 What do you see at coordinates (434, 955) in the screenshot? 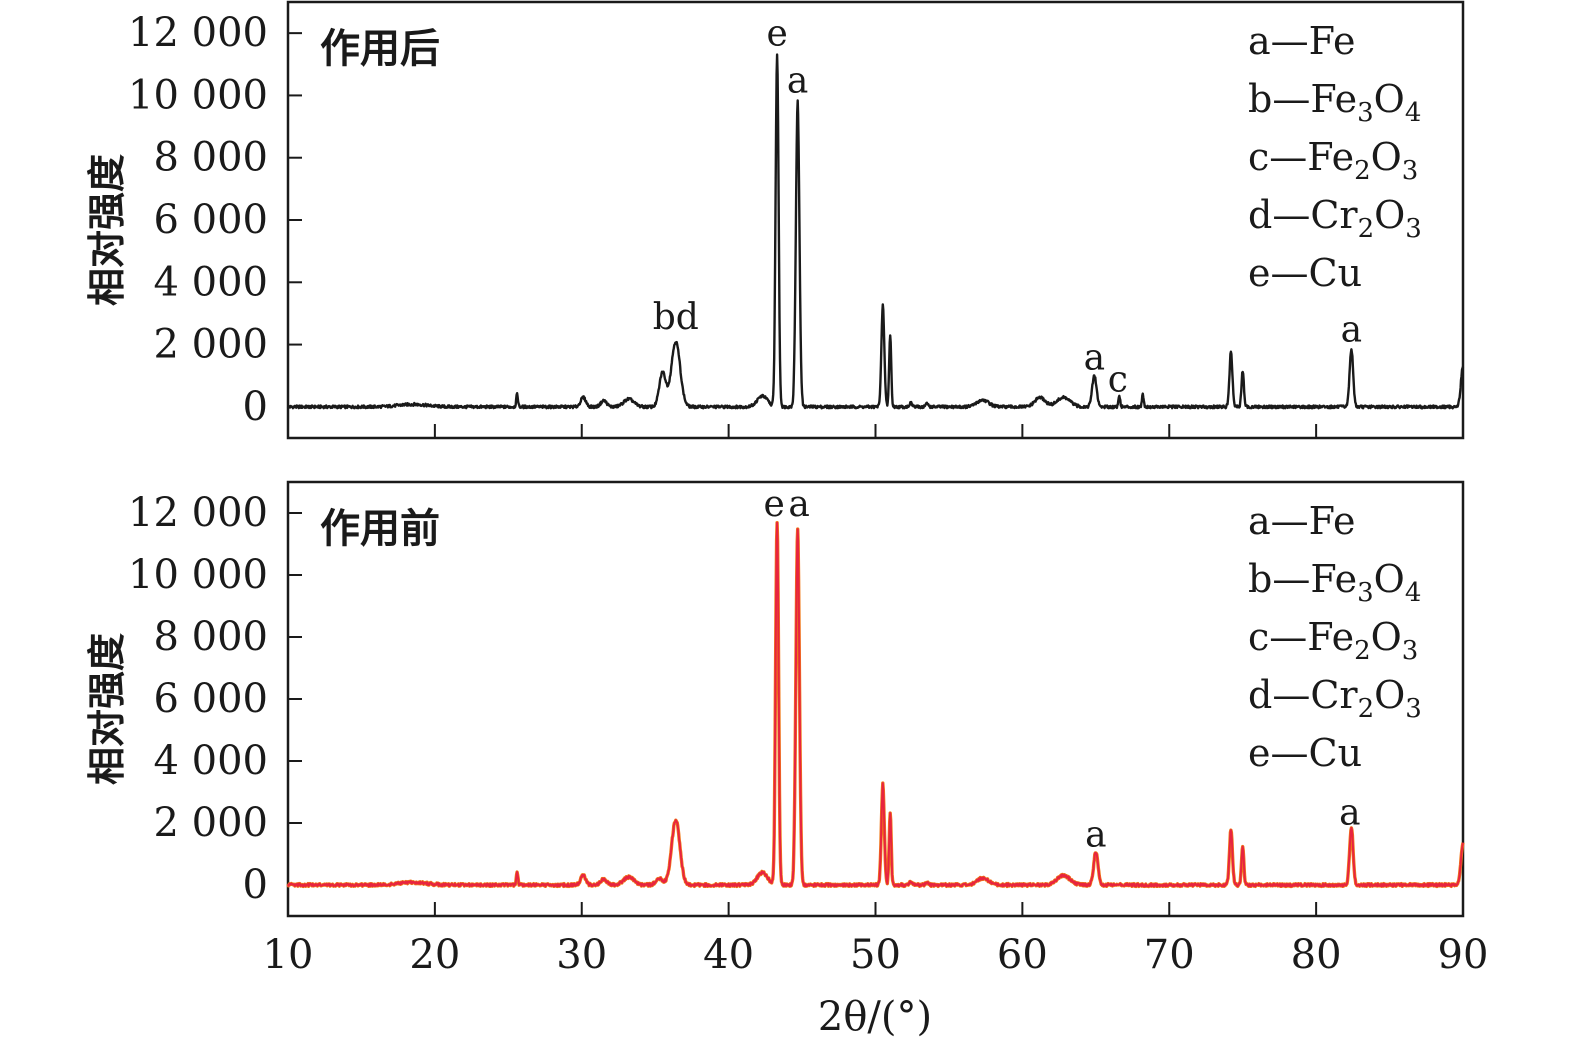
I see `x-tick-label: 20` at bounding box center [434, 955].